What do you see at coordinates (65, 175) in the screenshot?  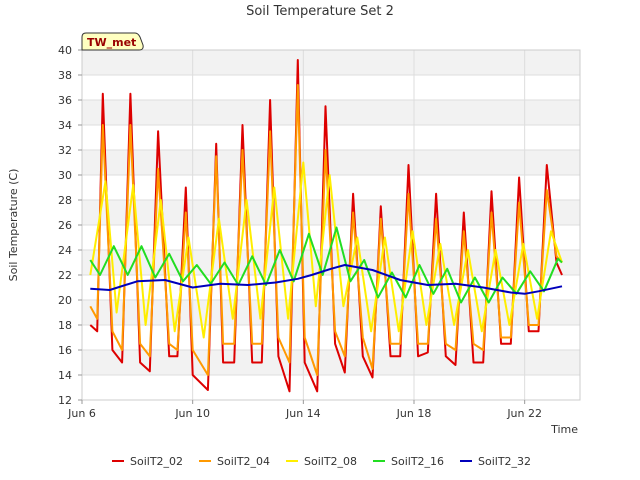 I see `y-tick-label: 30` at bounding box center [65, 175].